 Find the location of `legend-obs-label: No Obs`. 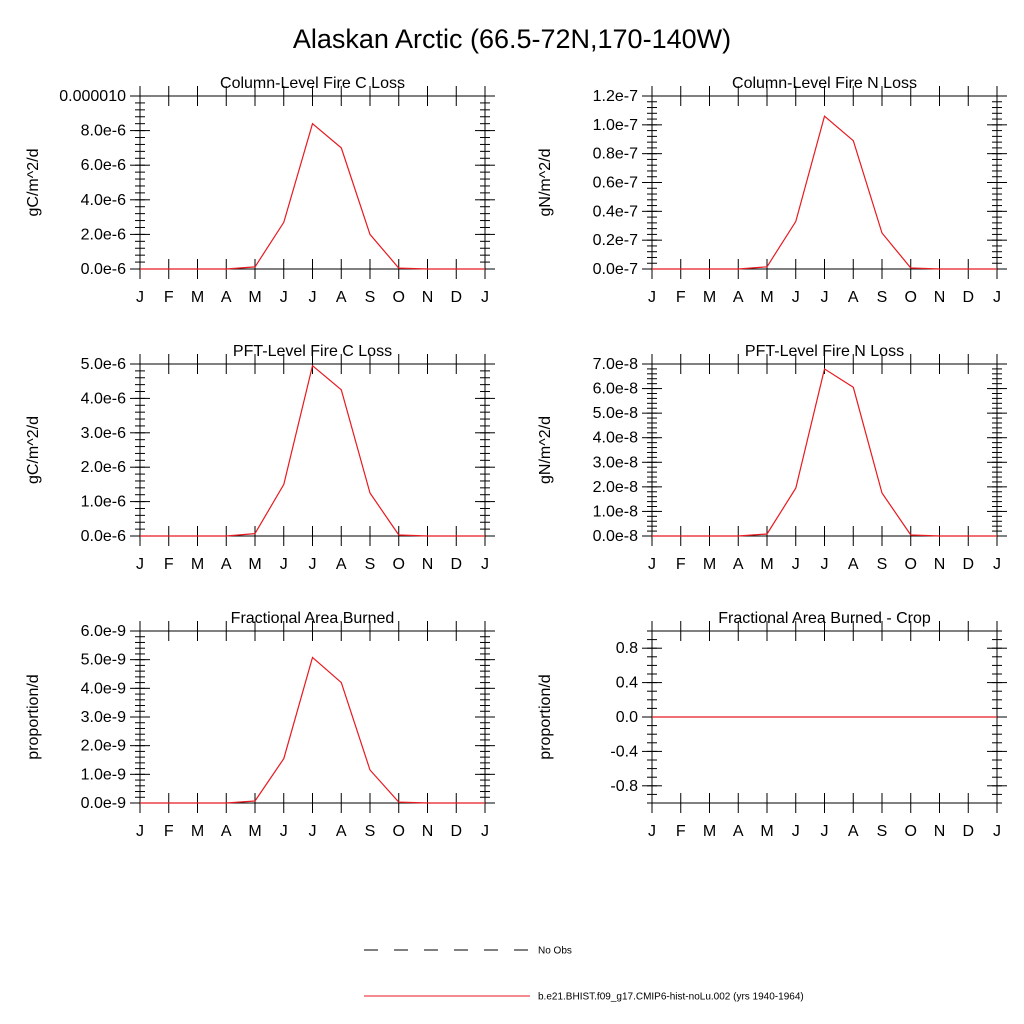

legend-obs-label: No Obs is located at coordinates (555, 951).